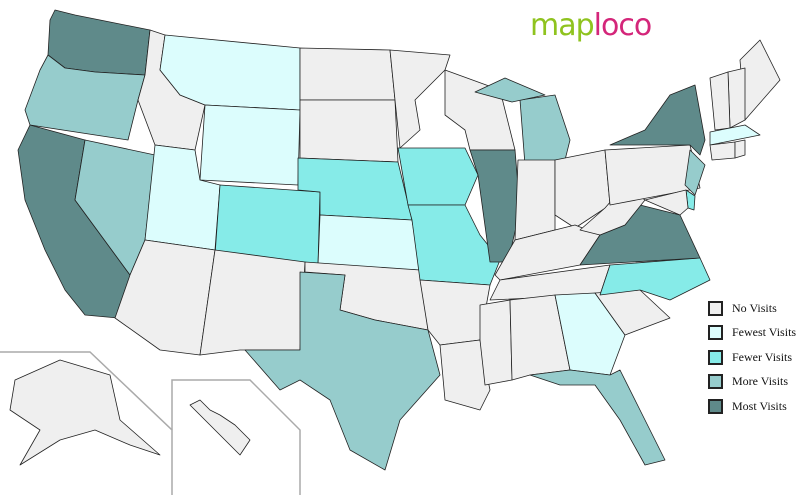 This screenshot has height=495, width=800. I want to click on state-nm, so click(252, 302).